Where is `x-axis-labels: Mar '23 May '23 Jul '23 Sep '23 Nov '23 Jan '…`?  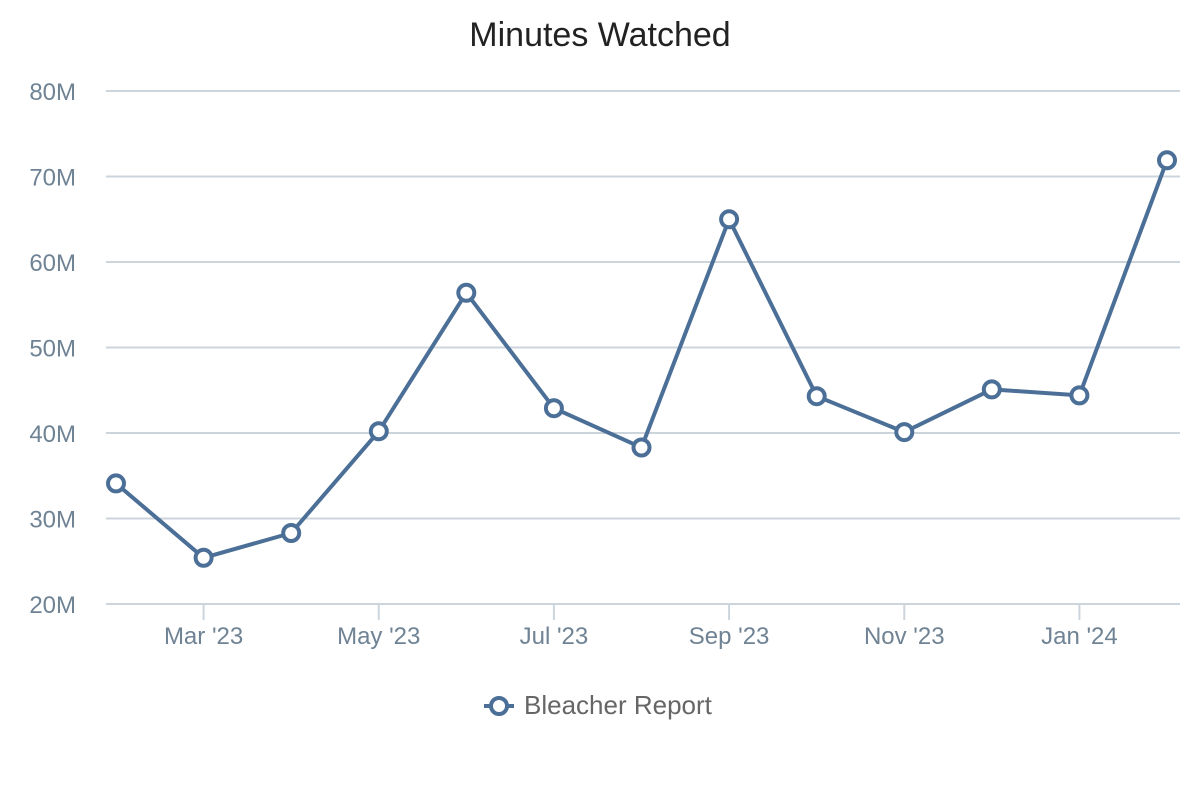
x-axis-labels: Mar '23 May '23 Jul '23 Sep '23 Nov '23 Jan '… is located at coordinates (641, 627).